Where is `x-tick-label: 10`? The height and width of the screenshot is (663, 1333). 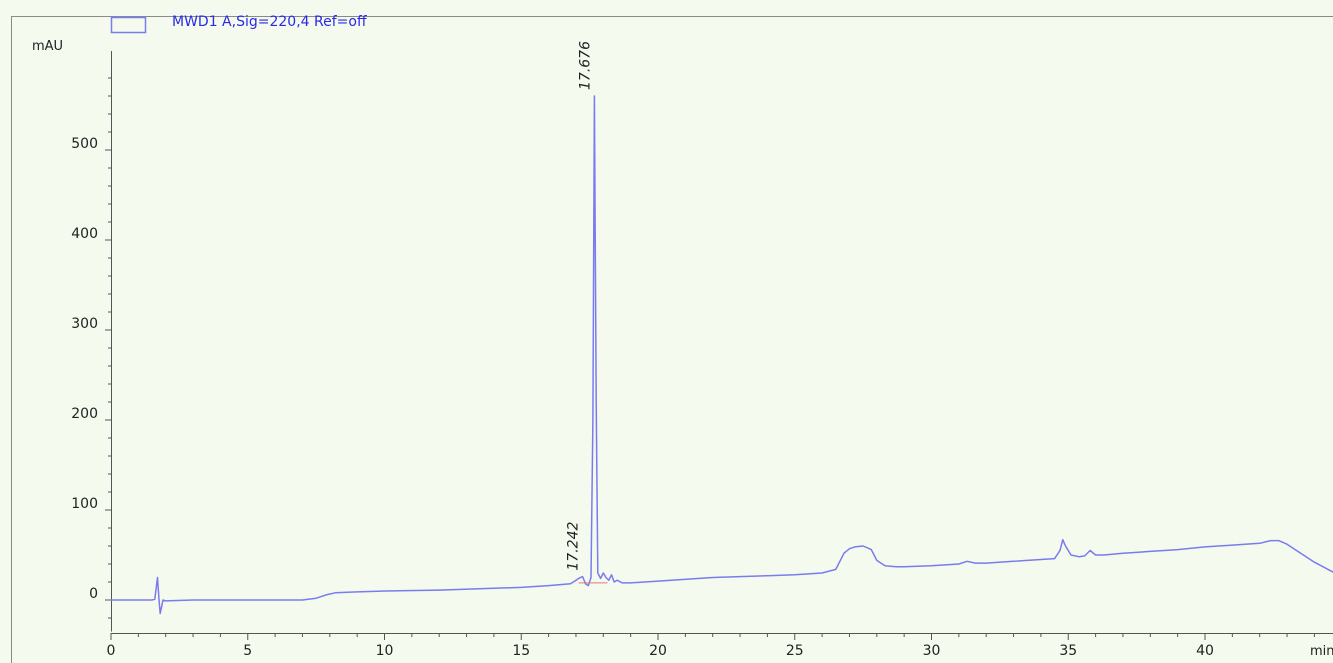
x-tick-label: 10 is located at coordinates (385, 651).